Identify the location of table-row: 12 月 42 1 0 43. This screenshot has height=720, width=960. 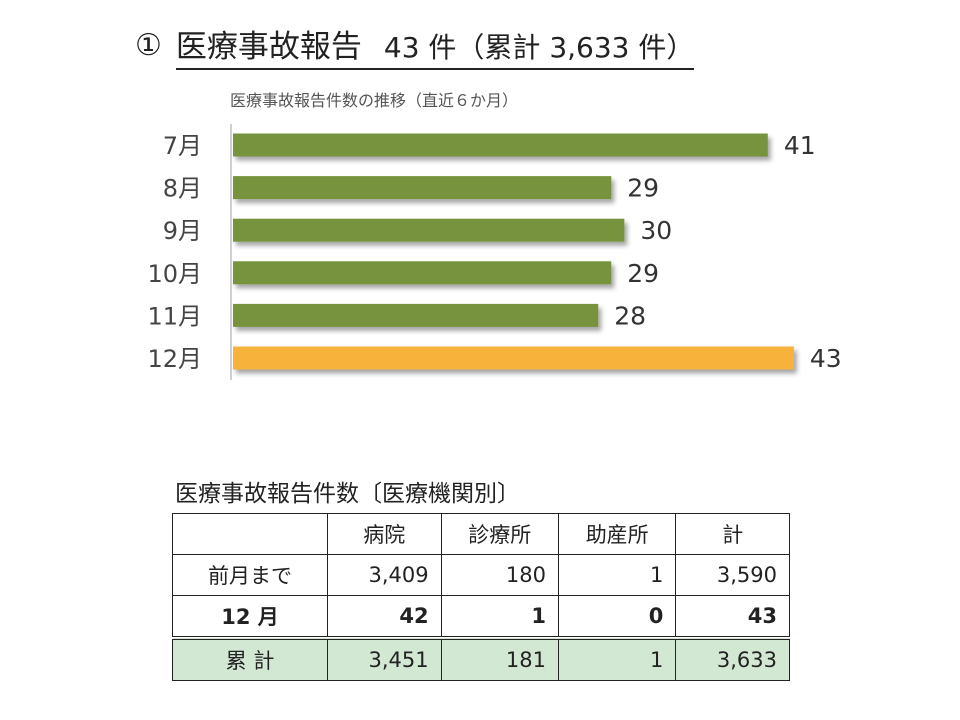
(481, 617).